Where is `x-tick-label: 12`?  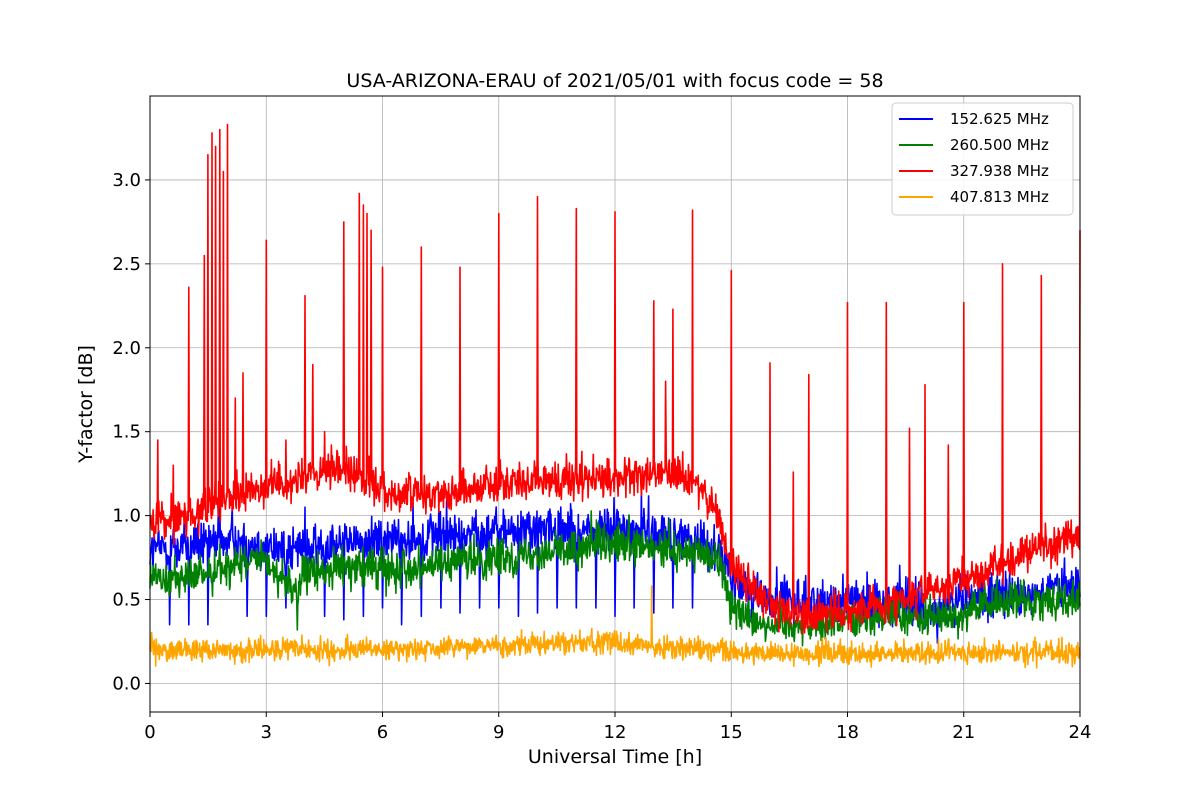 x-tick-label: 12 is located at coordinates (615, 732).